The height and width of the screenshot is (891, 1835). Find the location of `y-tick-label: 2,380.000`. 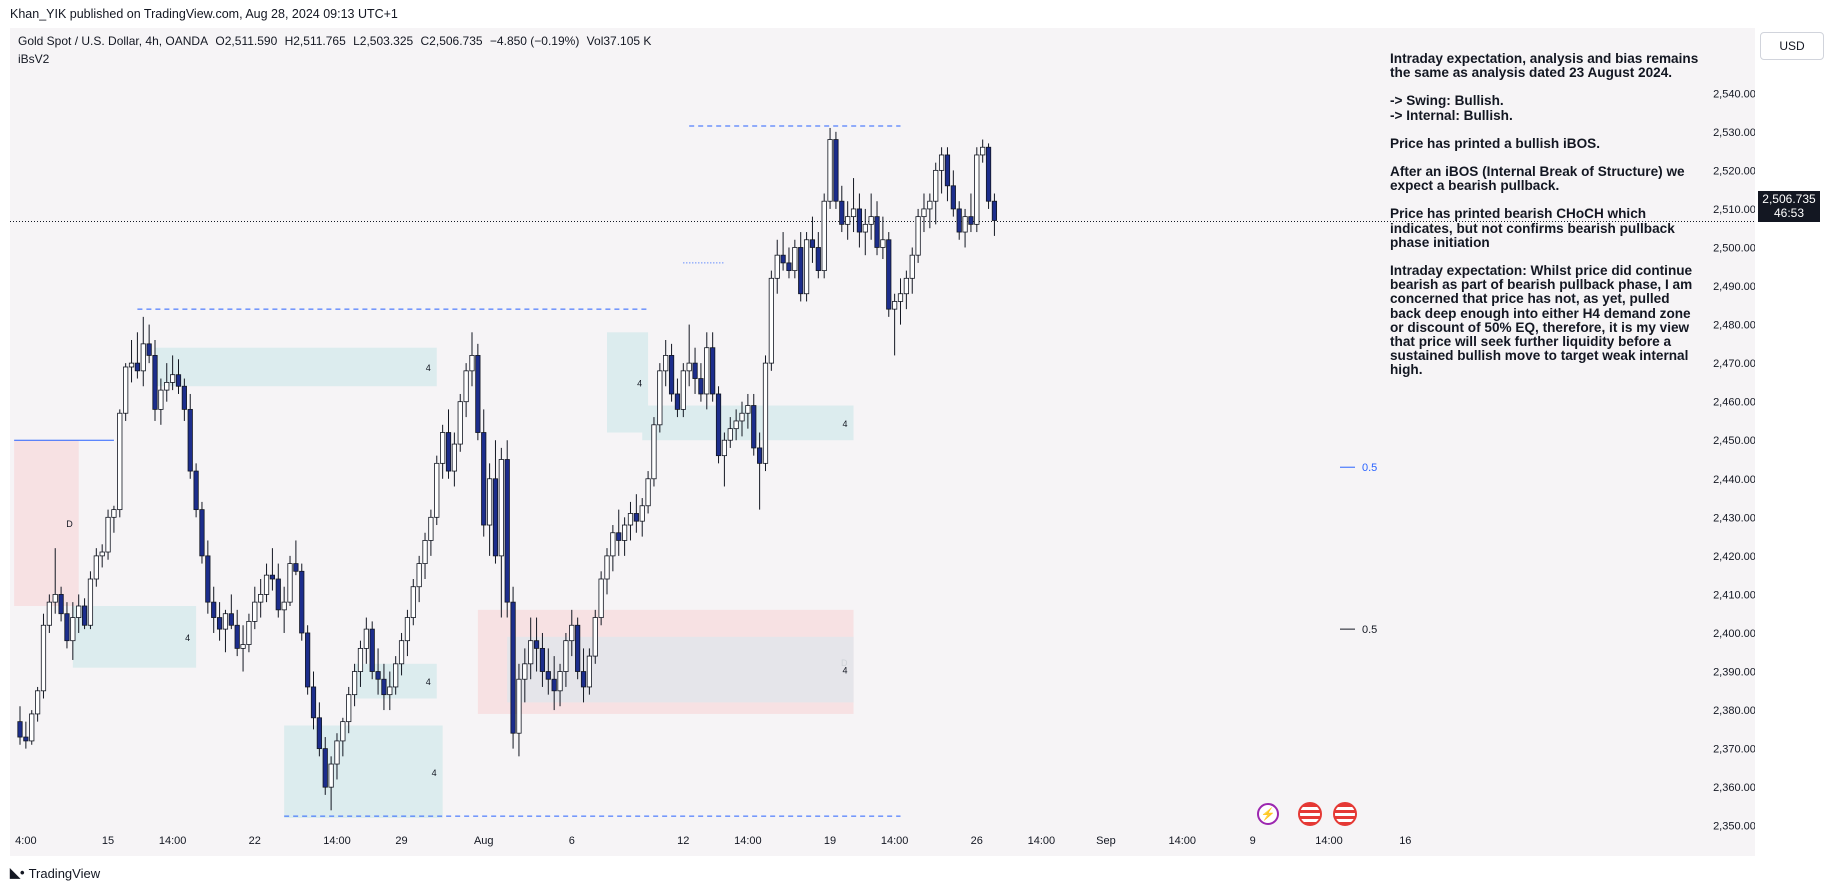

y-tick-label: 2,380.000 is located at coordinates (1734, 711).